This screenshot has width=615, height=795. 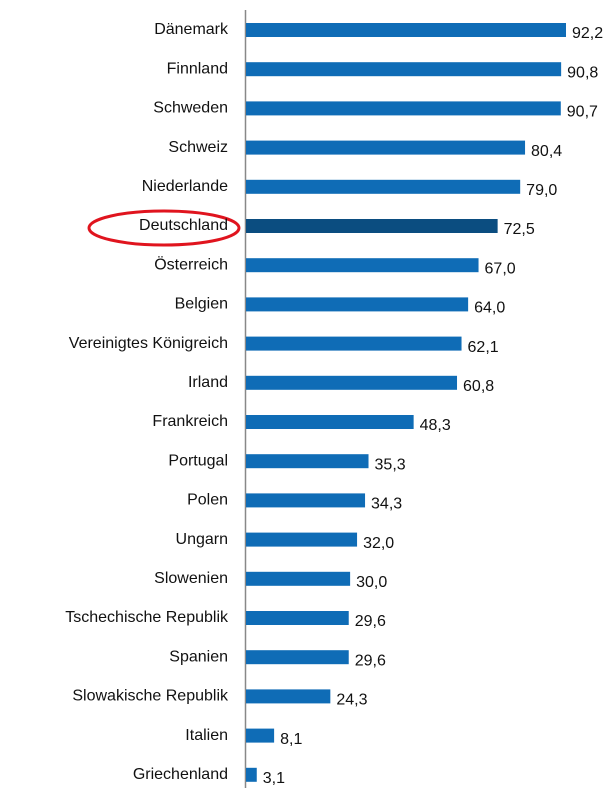 I want to click on category-label: Slowenien, so click(x=191, y=578).